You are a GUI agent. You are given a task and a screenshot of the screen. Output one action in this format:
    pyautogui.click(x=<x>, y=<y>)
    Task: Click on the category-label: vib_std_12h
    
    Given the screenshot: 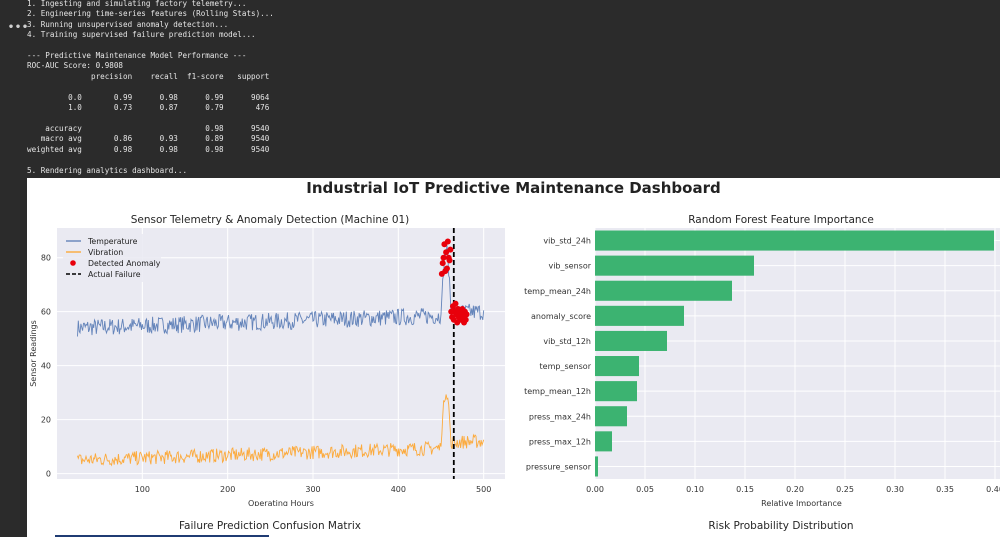 What is the action you would take?
    pyautogui.click(x=567, y=341)
    